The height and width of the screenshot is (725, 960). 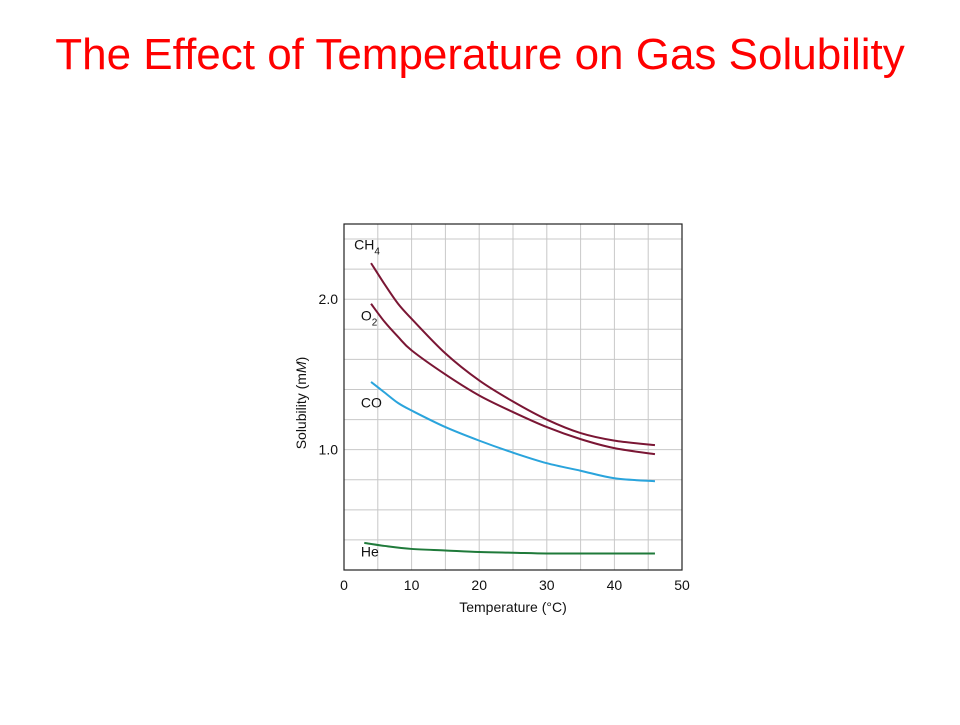 What do you see at coordinates (329, 299) in the screenshot?
I see `y-tick-label: 2.0` at bounding box center [329, 299].